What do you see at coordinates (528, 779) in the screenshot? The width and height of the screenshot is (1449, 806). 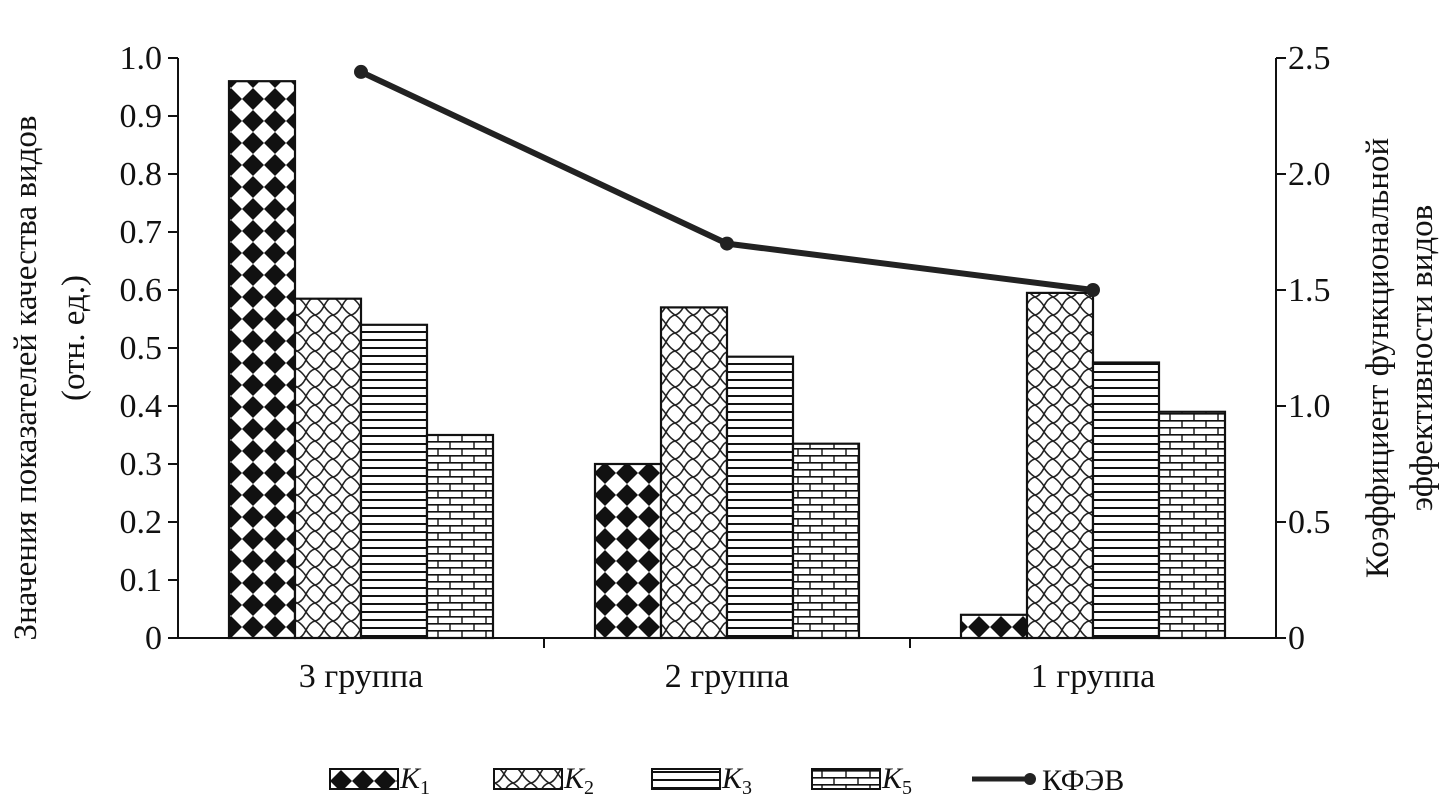 I see `legend-swatch-k2` at bounding box center [528, 779].